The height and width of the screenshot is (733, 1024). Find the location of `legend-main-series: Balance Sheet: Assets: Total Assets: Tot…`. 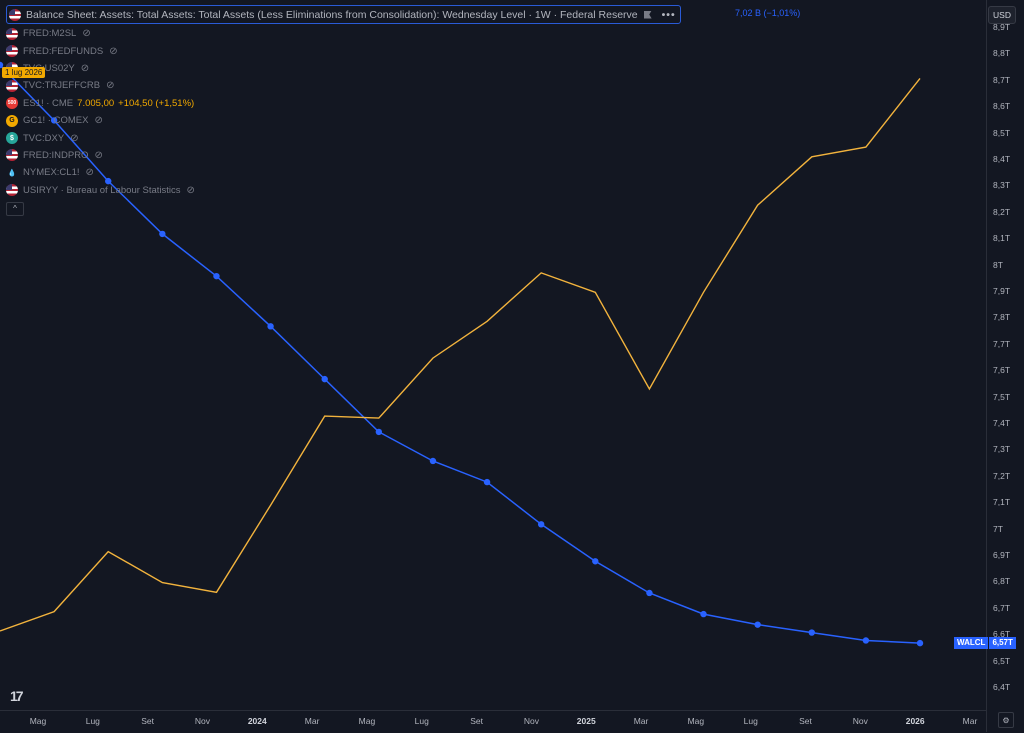

legend-main-series: Balance Sheet: Assets: Total Assets: Tot… is located at coordinates (343, 14).